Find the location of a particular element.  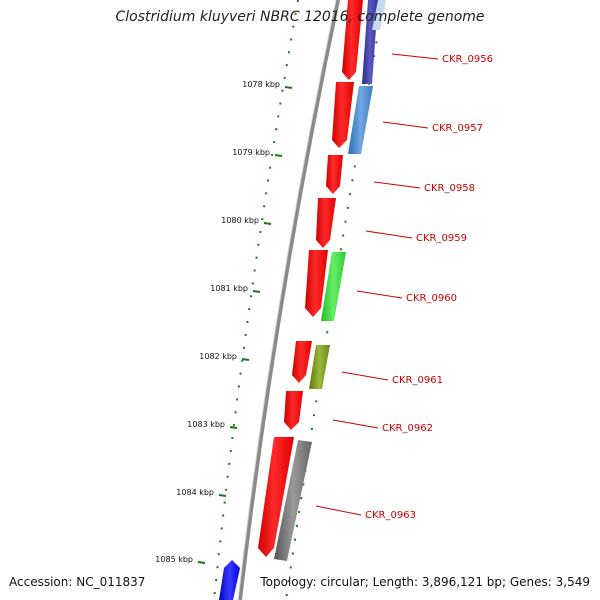

gene-label: CKR_0958 is located at coordinates (449, 188).